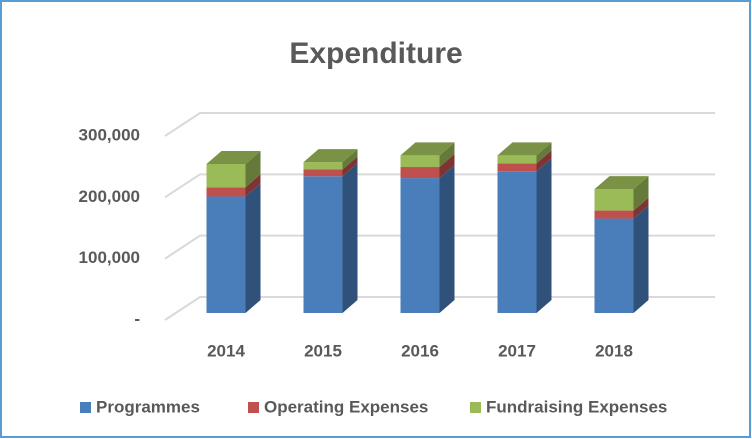 The width and height of the screenshot is (752, 439). I want to click on y-tick-label: 300,000, so click(109, 134).